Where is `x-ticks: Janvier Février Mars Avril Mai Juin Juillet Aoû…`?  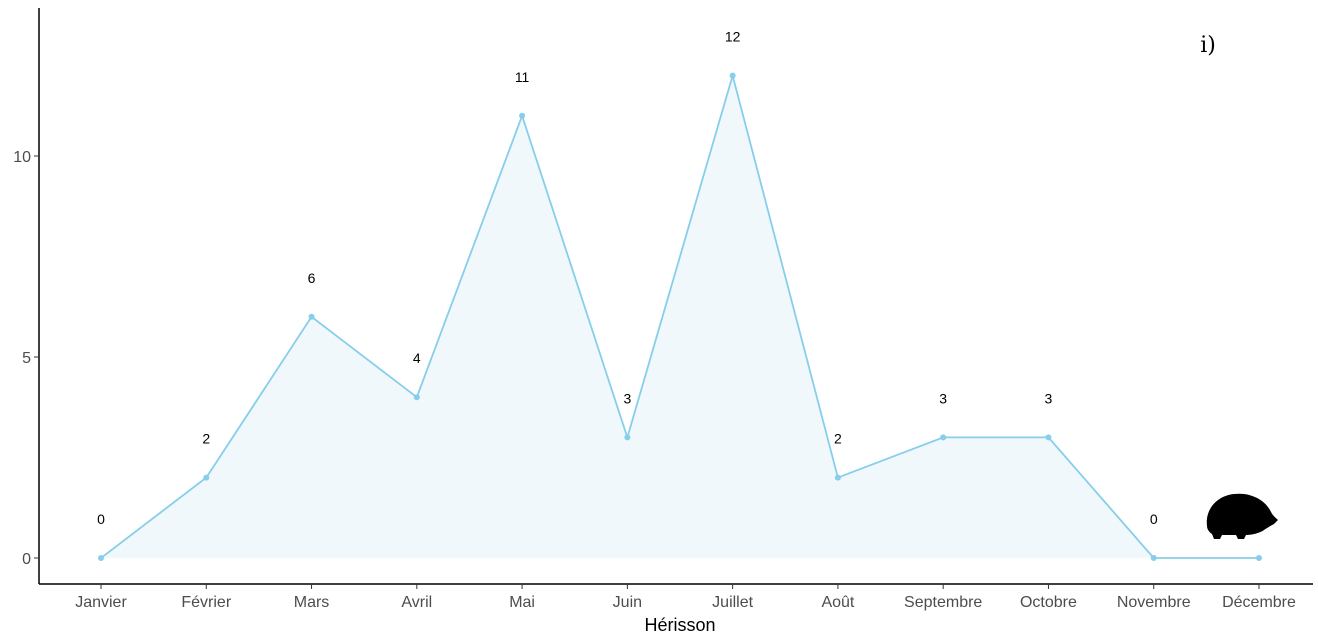
x-ticks: Janvier Février Mars Avril Mai Juin Juillet Aoû… is located at coordinates (685, 597).